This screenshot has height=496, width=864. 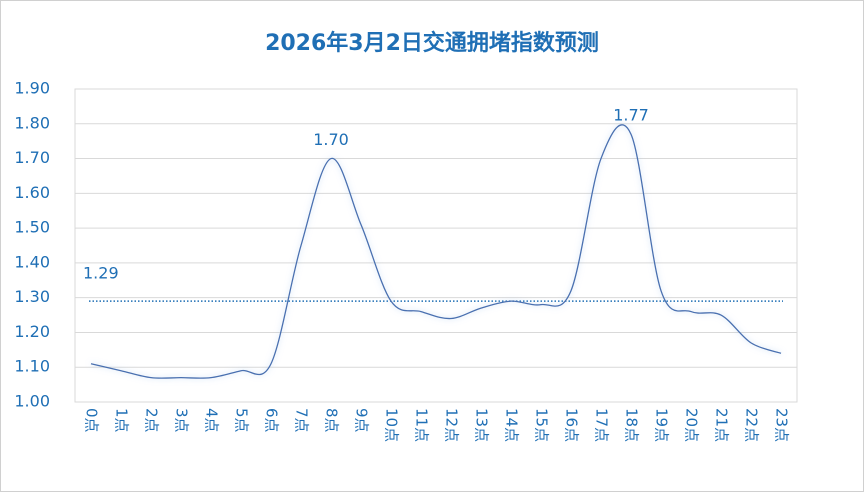 What do you see at coordinates (631, 115) in the screenshot?
I see `data-label: 1.77` at bounding box center [631, 115].